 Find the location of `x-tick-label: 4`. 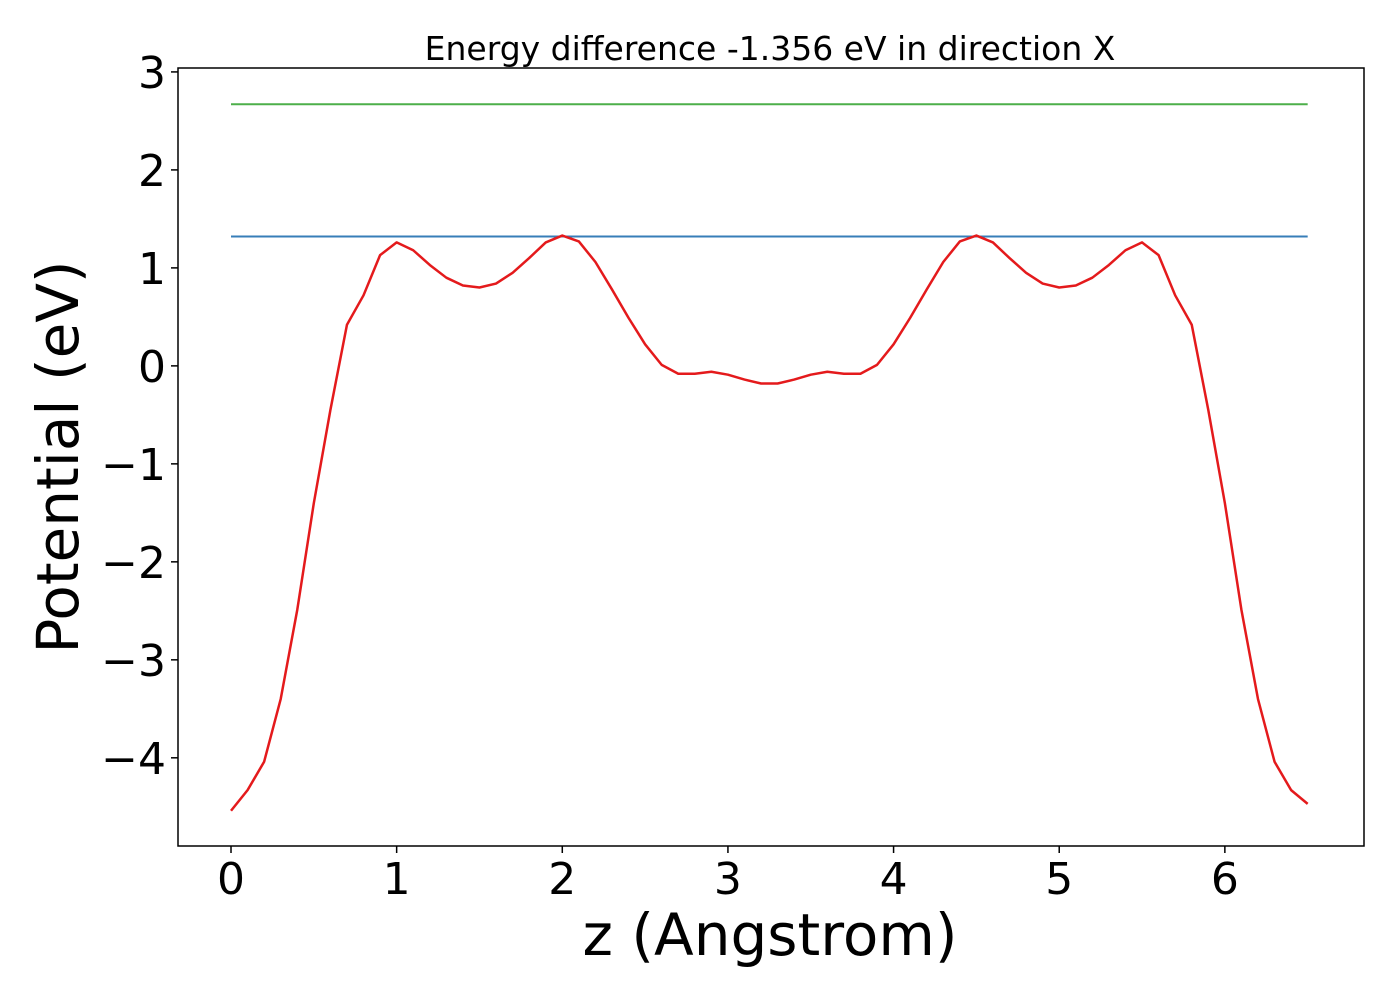

x-tick-label: 4 is located at coordinates (894, 879).